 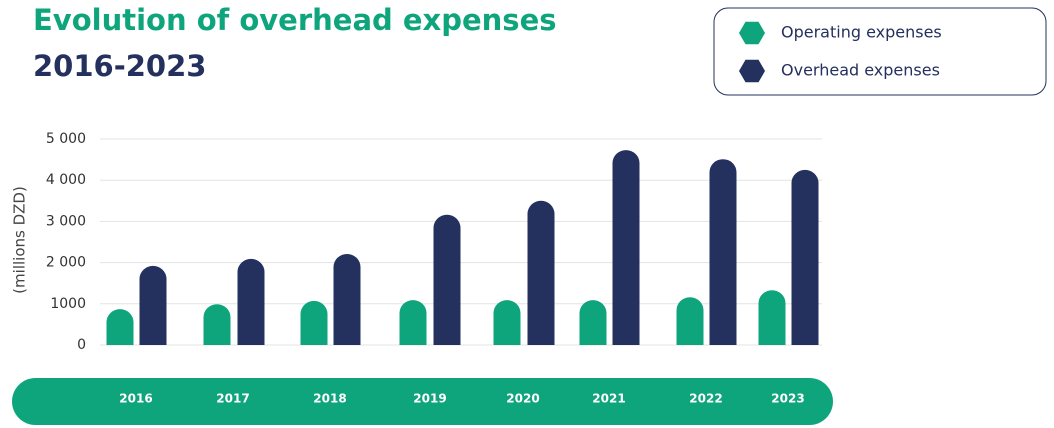 What do you see at coordinates (860, 70) in the screenshot?
I see `legend-label: Overhead expenses` at bounding box center [860, 70].